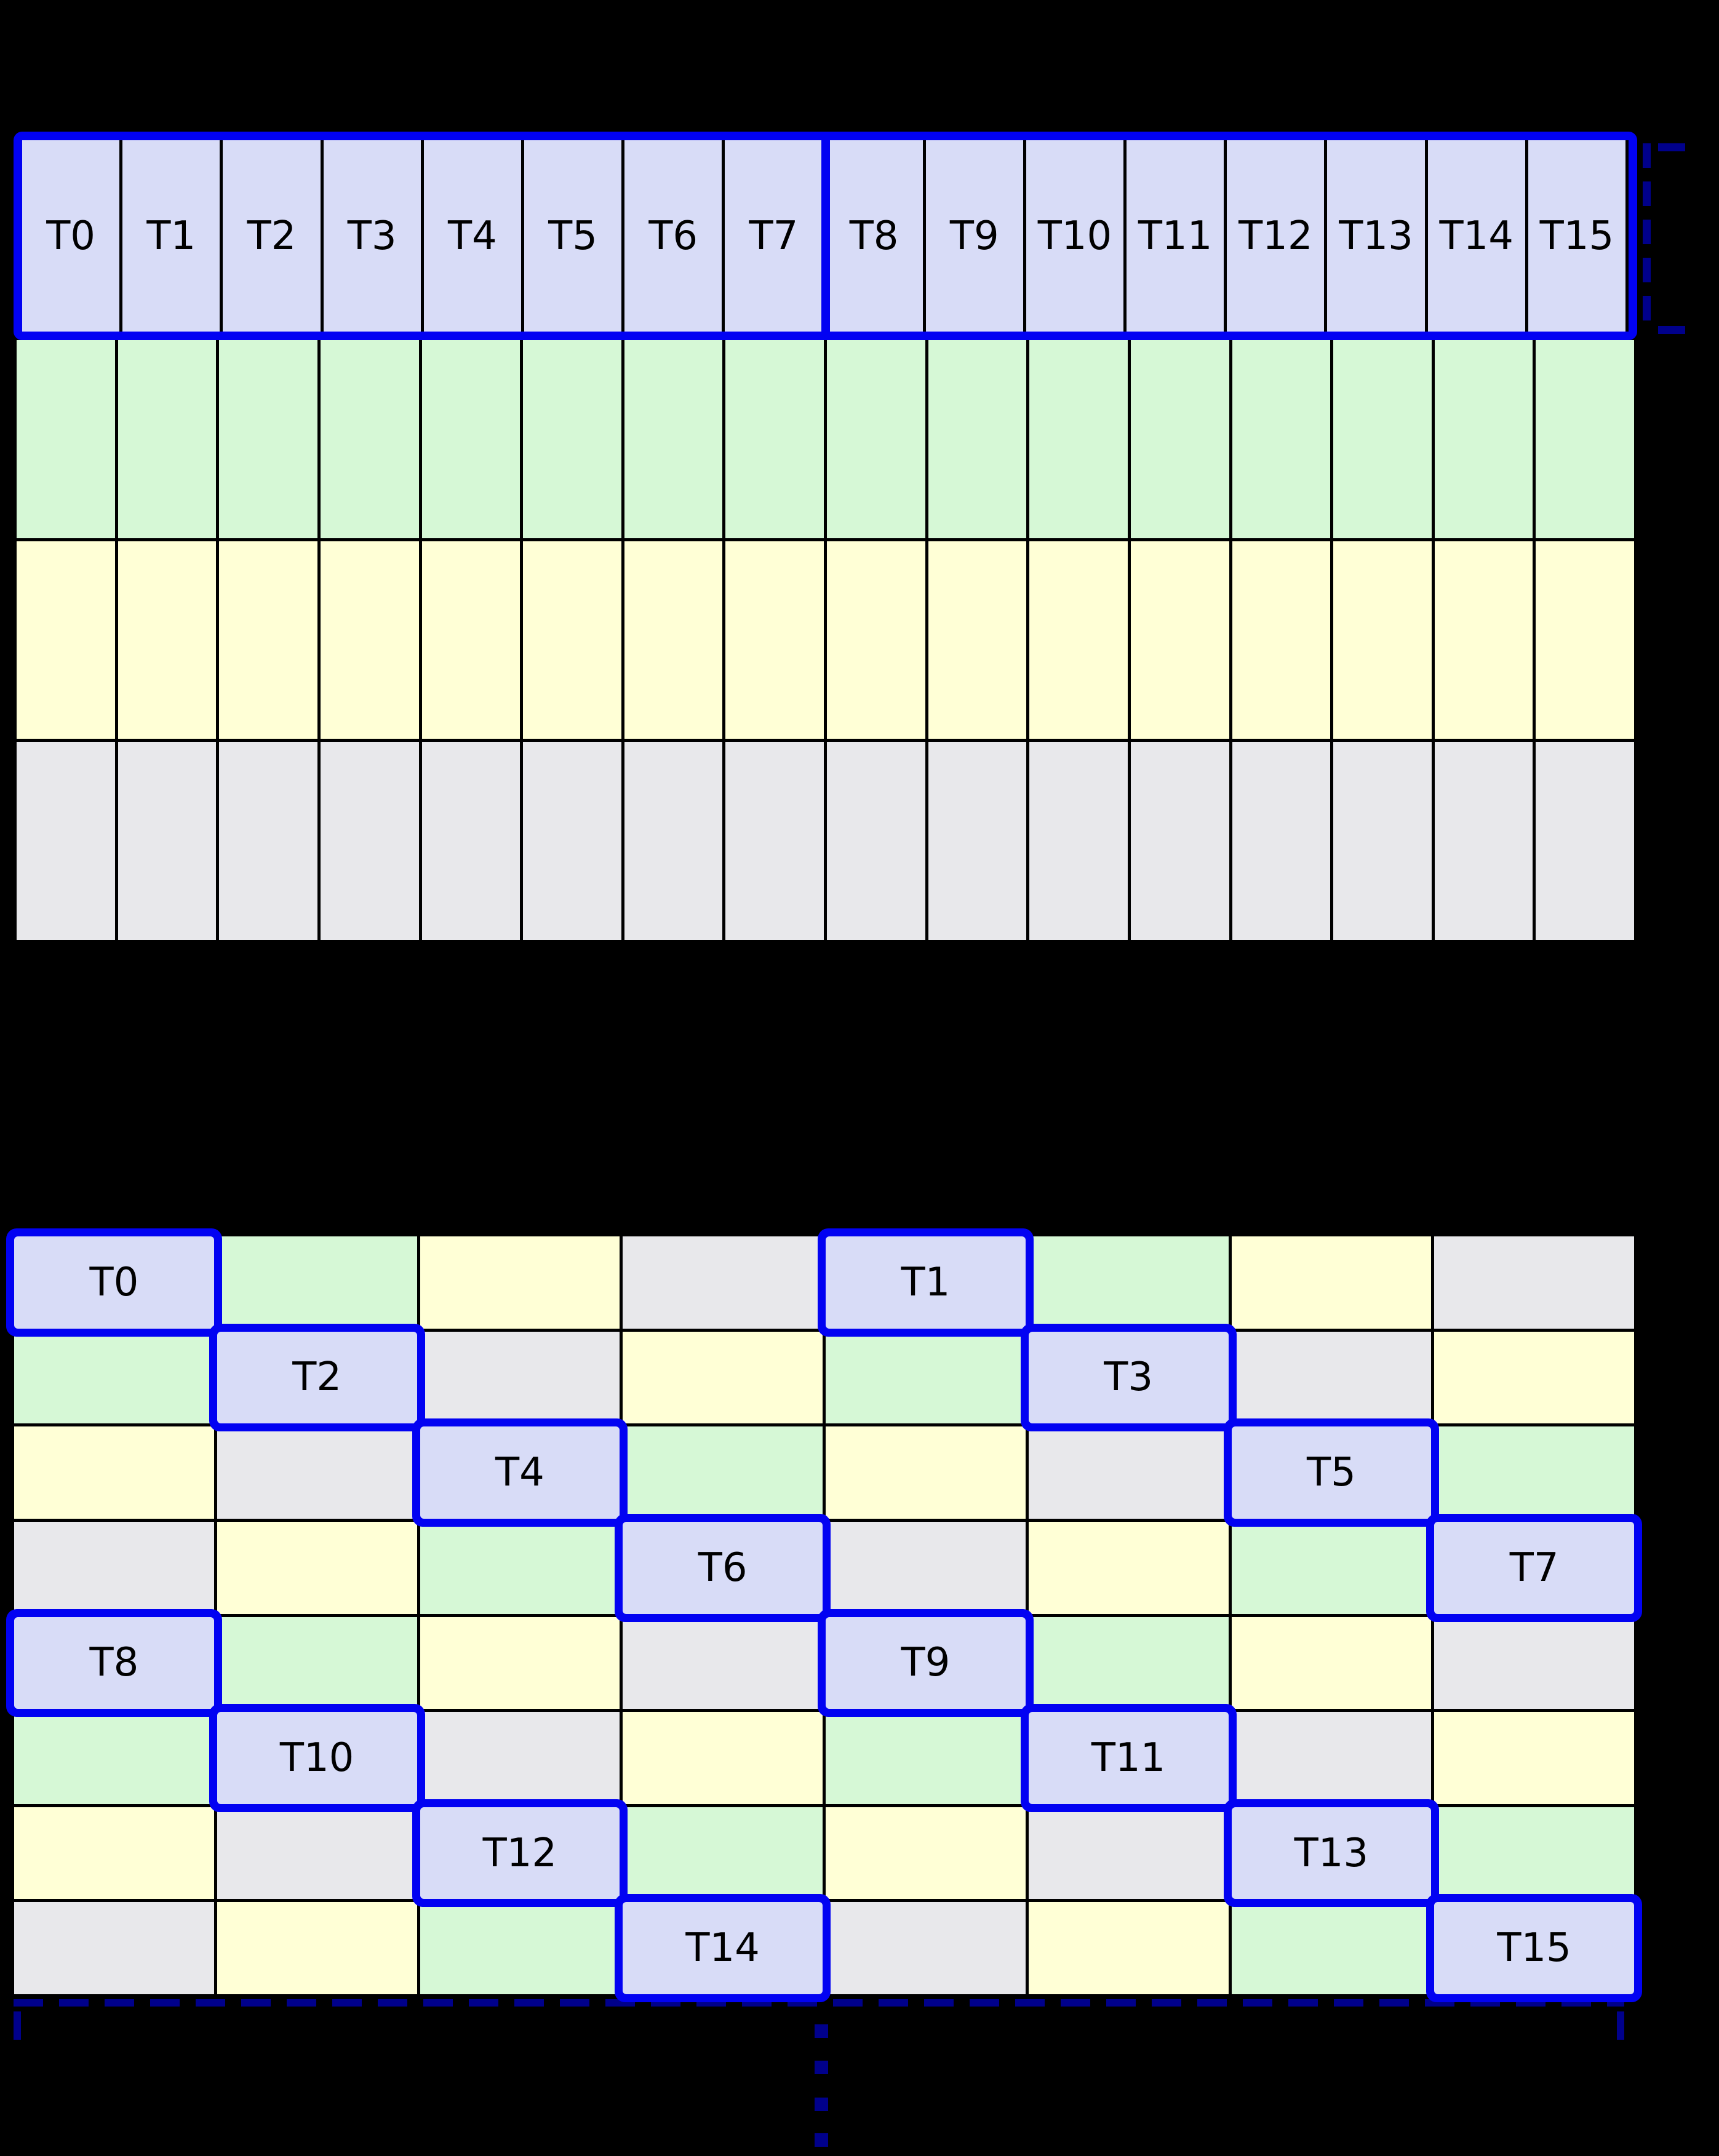 This screenshot has width=1719, height=2156. Describe the element at coordinates (114, 1282) in the screenshot. I see `thread-cell: T0` at that location.